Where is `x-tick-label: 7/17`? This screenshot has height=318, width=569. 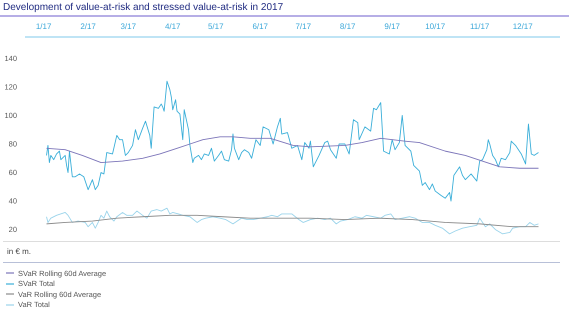 x-tick-label: 7/17 is located at coordinates (303, 26).